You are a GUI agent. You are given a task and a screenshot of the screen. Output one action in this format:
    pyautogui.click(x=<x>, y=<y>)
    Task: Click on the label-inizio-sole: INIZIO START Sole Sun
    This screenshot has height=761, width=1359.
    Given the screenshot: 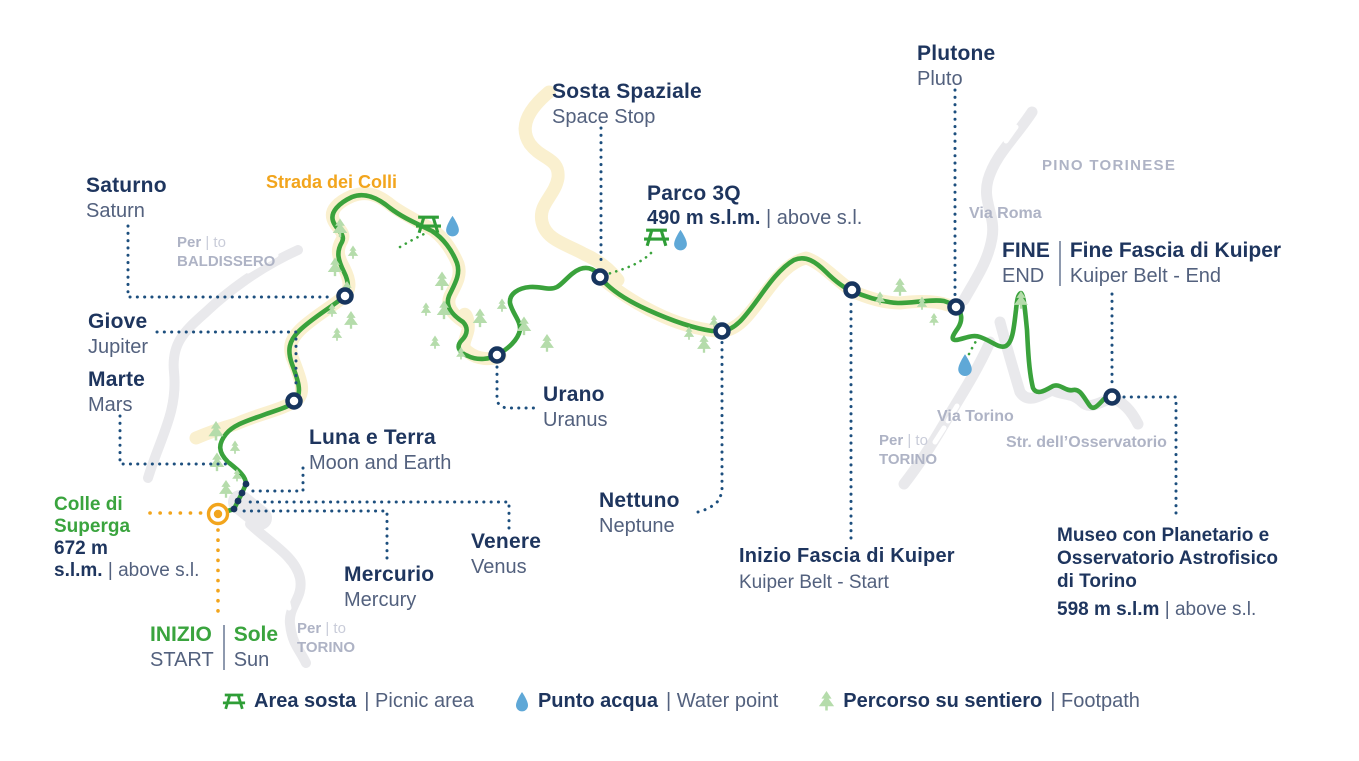 What is the action you would take?
    pyautogui.click(x=214, y=647)
    